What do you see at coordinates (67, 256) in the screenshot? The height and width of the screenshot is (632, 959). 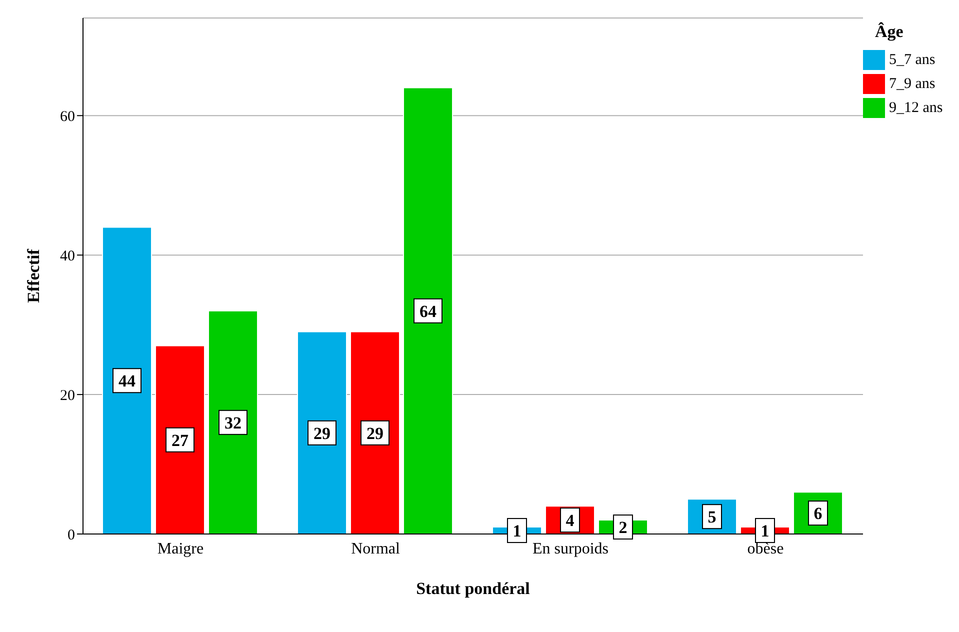 I see `y-tick-label: 40` at bounding box center [67, 256].